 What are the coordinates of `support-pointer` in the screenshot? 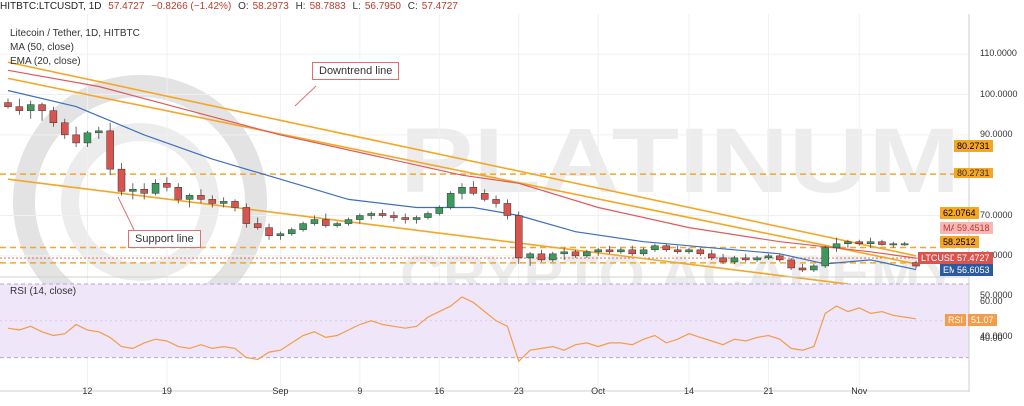 It's located at (127, 215).